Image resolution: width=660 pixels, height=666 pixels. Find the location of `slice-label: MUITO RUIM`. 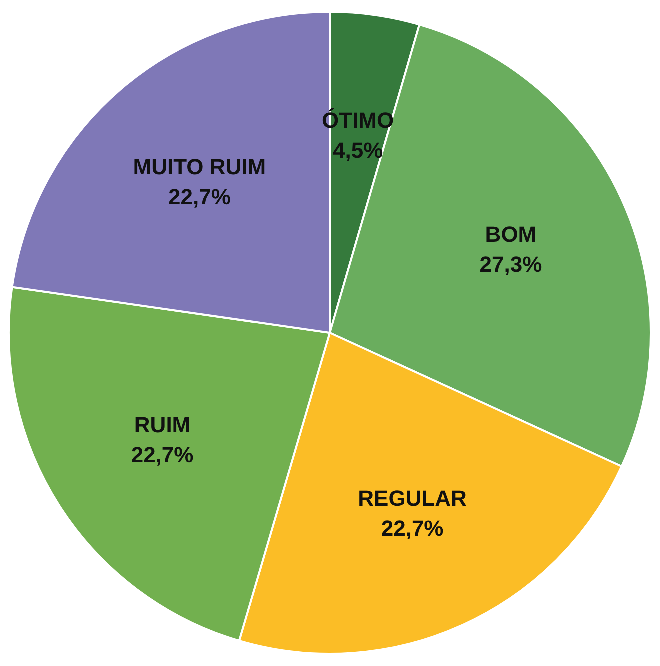

slice-label: MUITO RUIM is located at coordinates (199, 167).